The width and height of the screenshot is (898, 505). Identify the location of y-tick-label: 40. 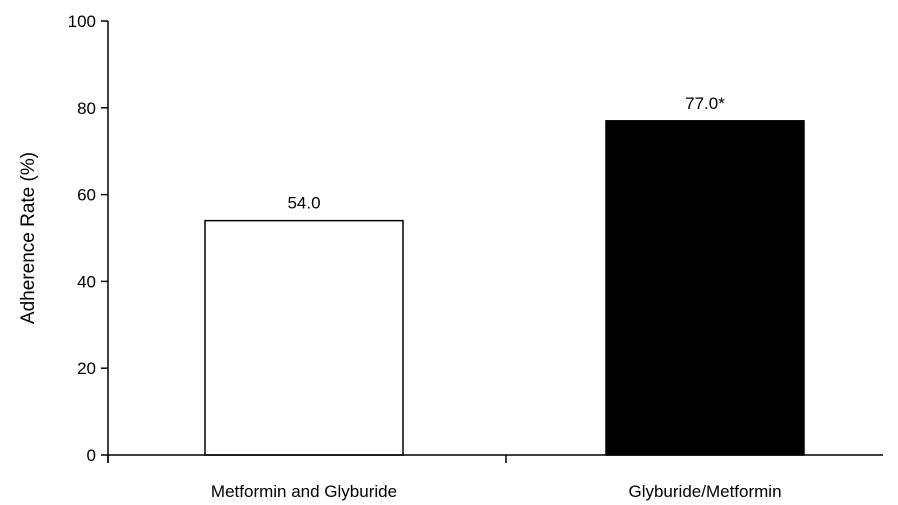
(86, 281).